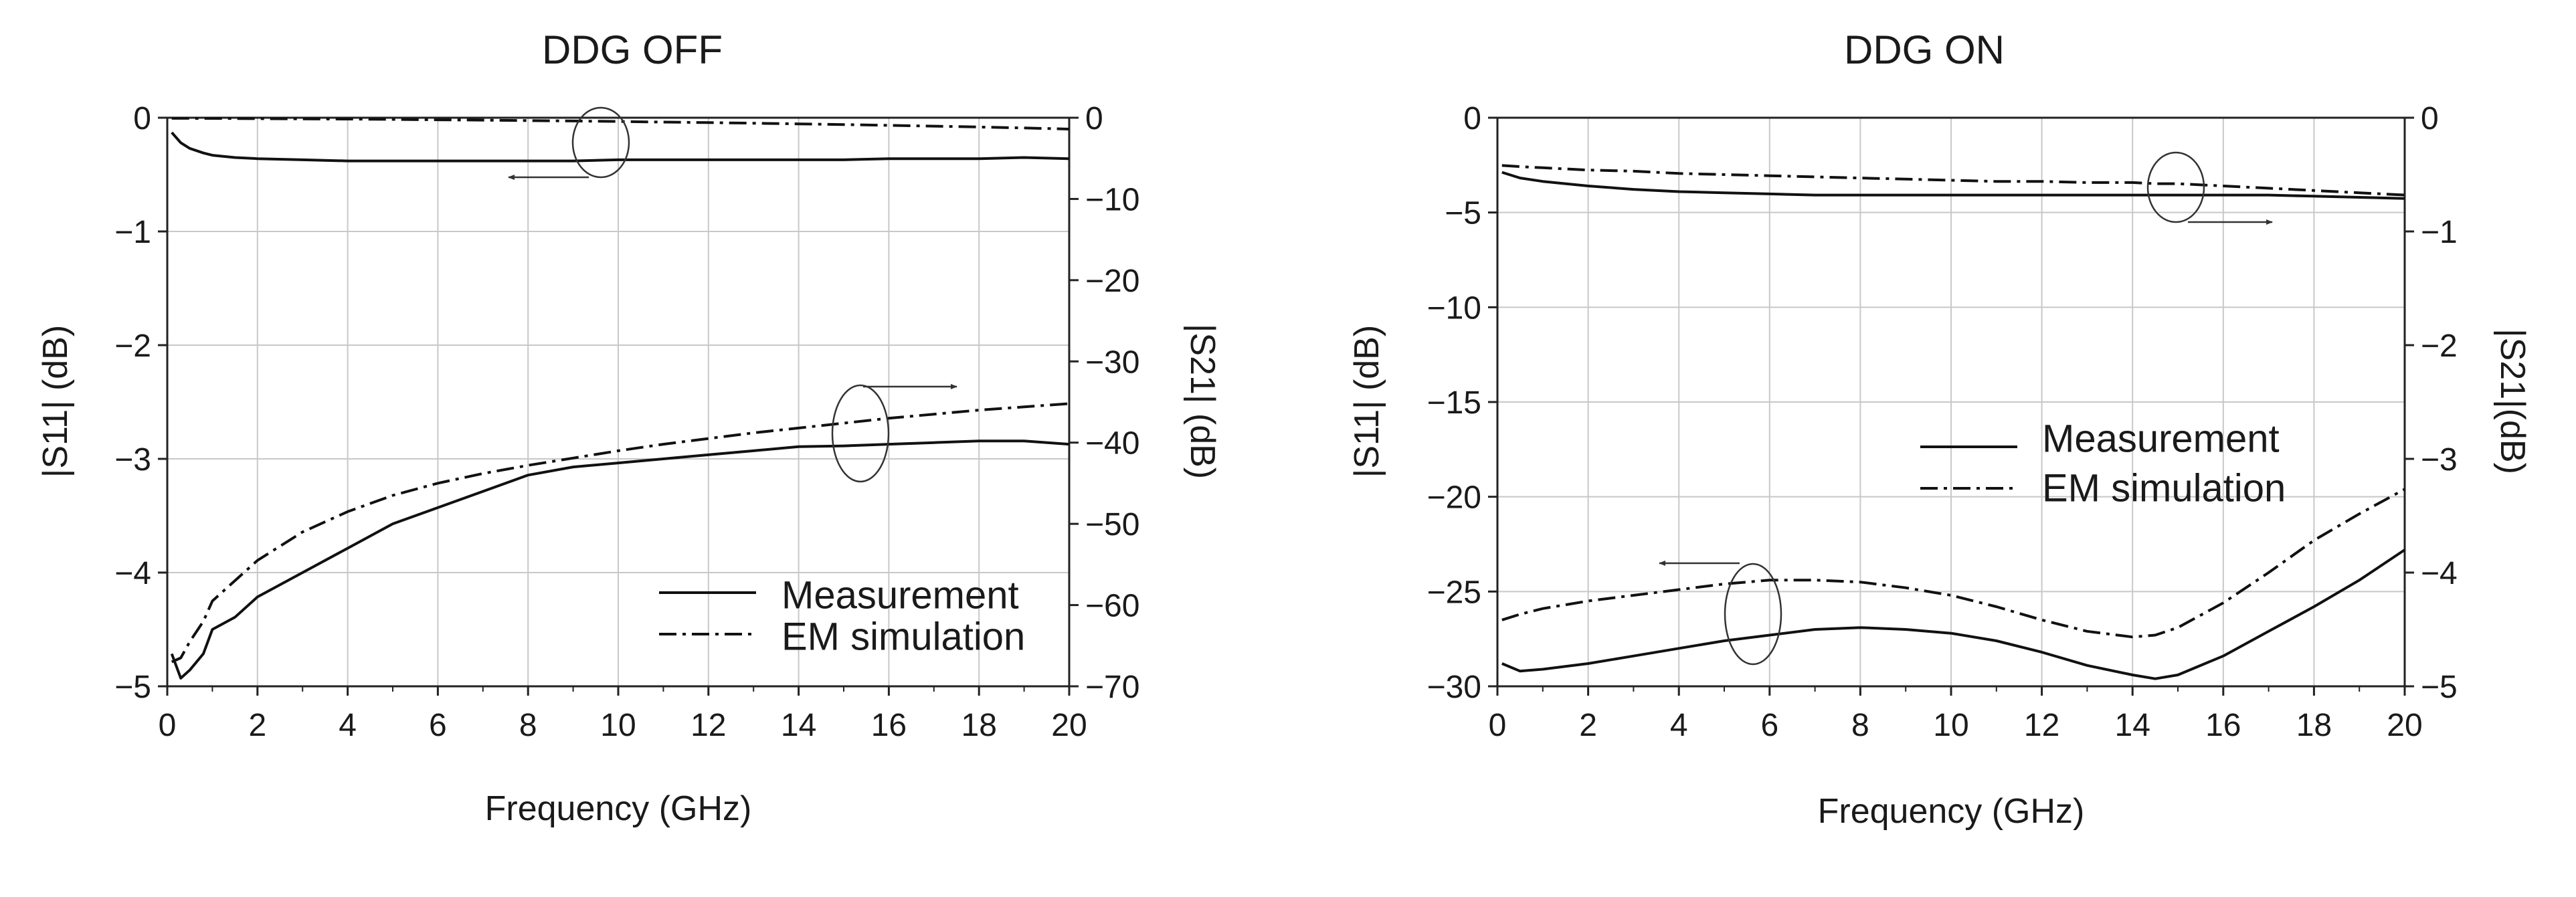 This screenshot has width=2576, height=897. I want to click on right-y-tick-label: −10, so click(1112, 199).